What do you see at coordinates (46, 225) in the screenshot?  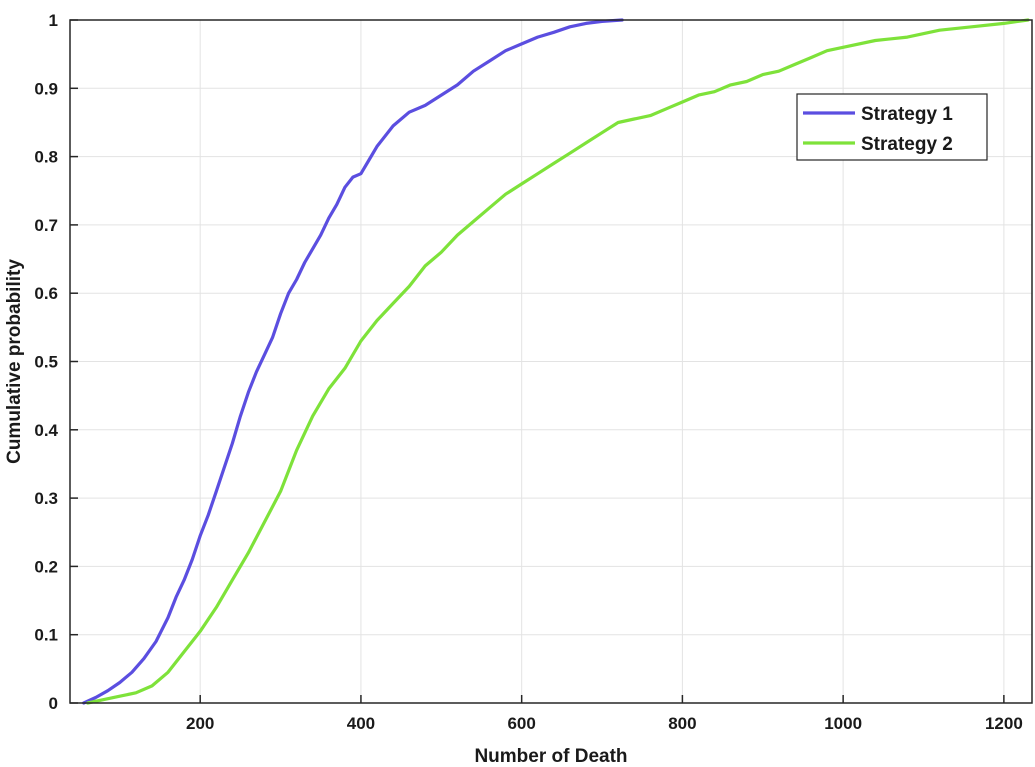 I see `y-tick-label: 0.7` at bounding box center [46, 225].